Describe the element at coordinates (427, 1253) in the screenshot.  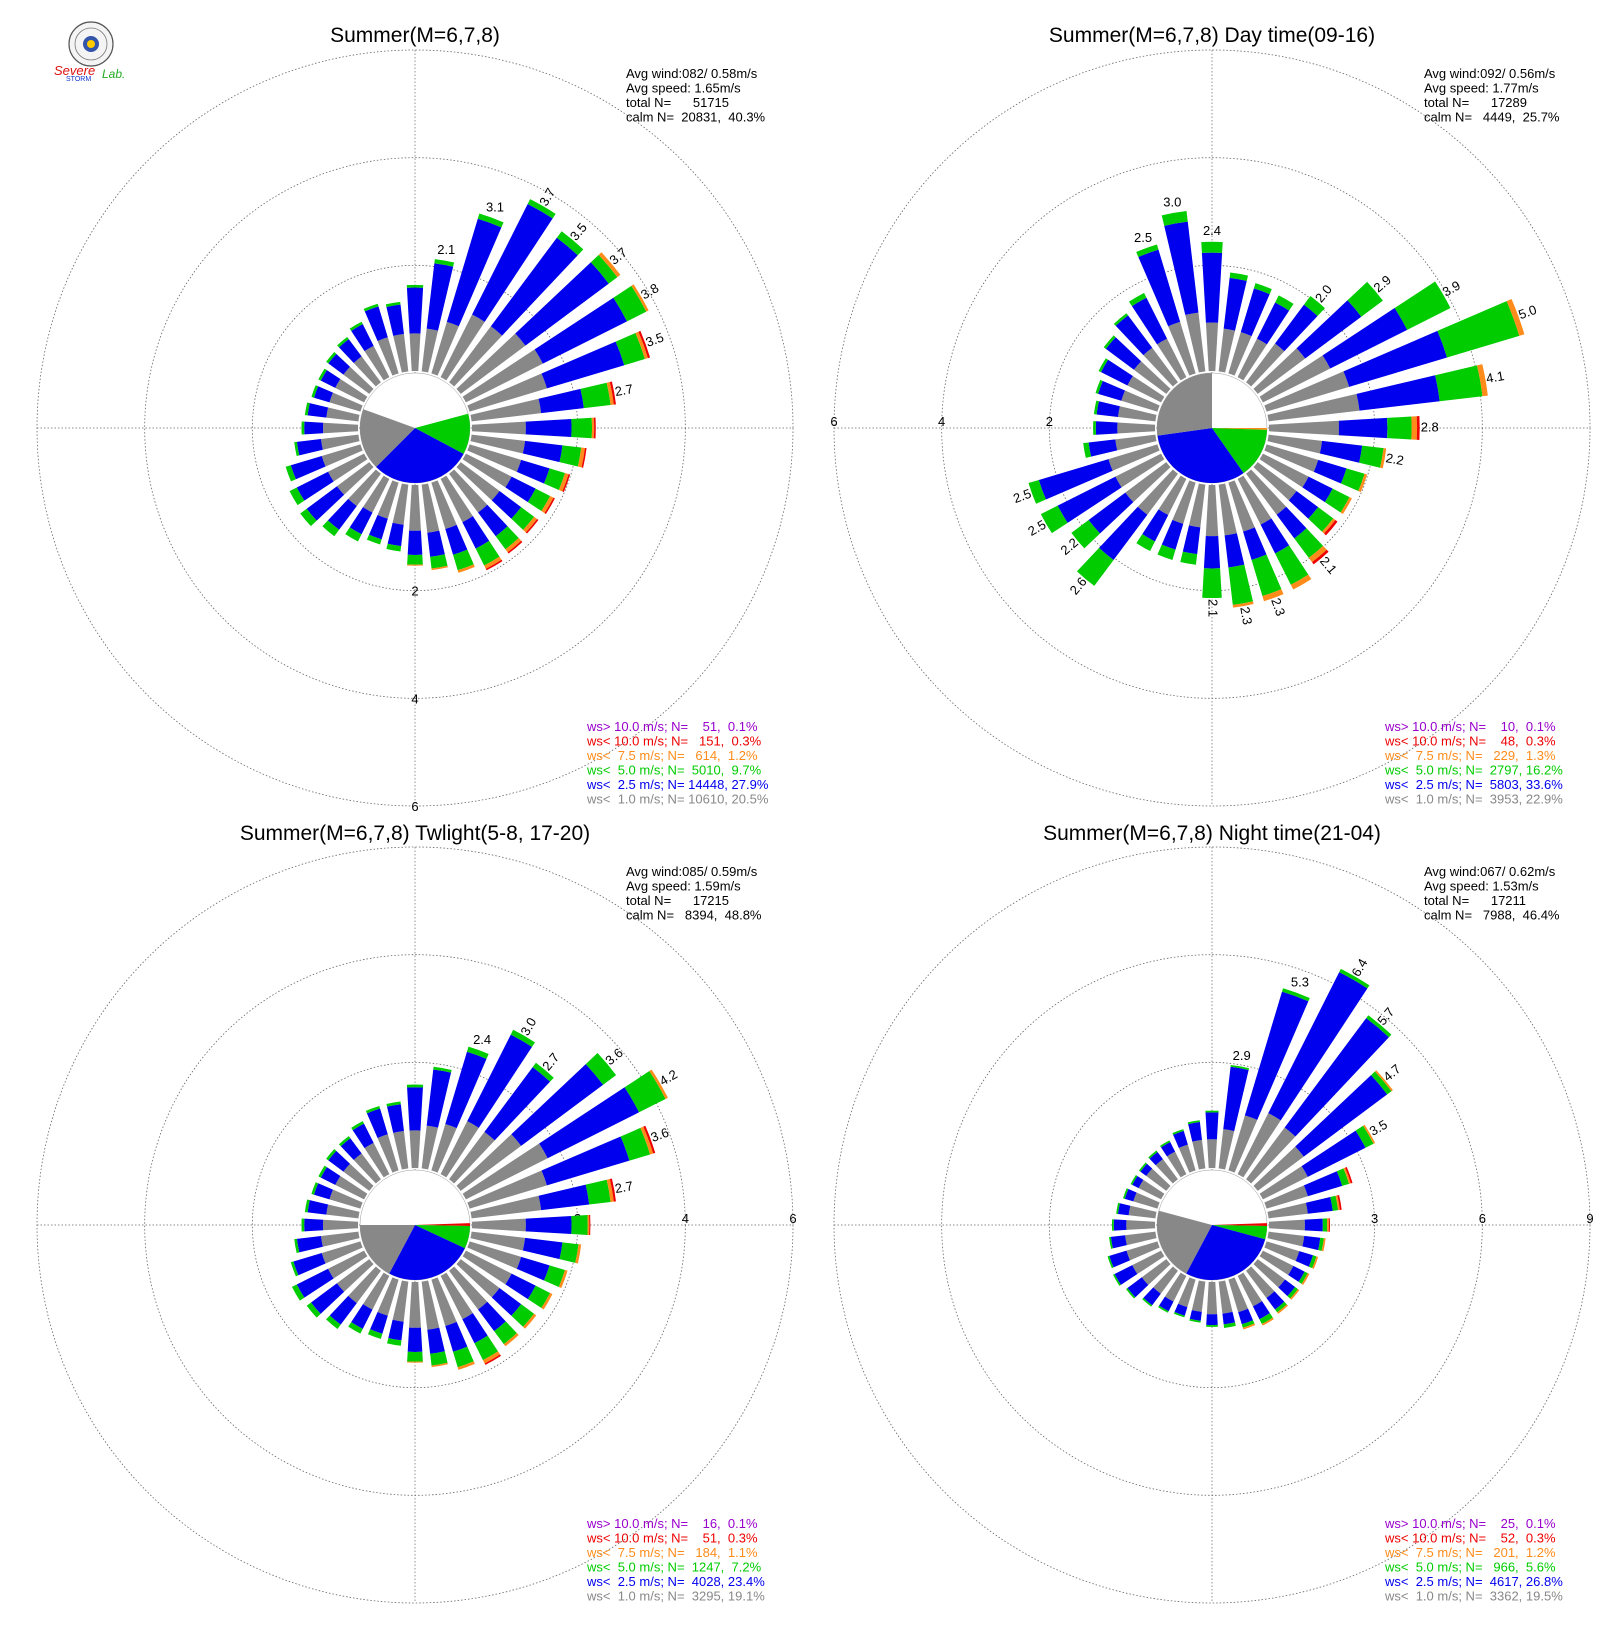
I see `calm-slice` at that location.